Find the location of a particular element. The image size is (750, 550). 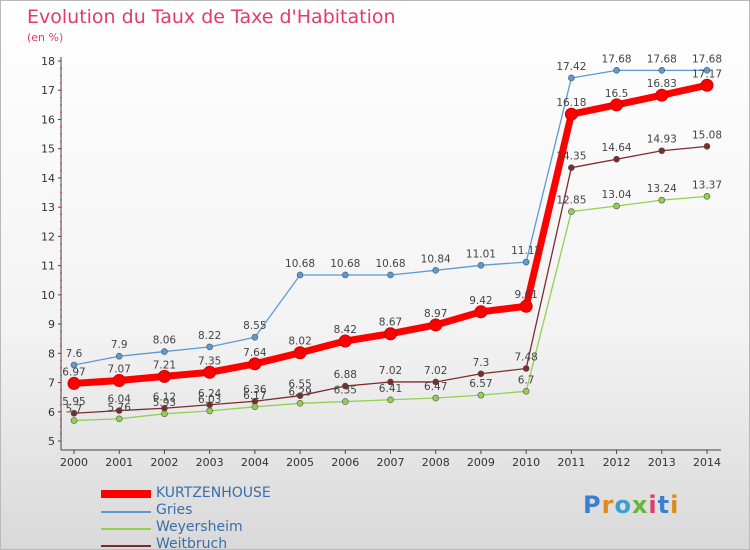

data-label: 6.35 is located at coordinates (345, 391).